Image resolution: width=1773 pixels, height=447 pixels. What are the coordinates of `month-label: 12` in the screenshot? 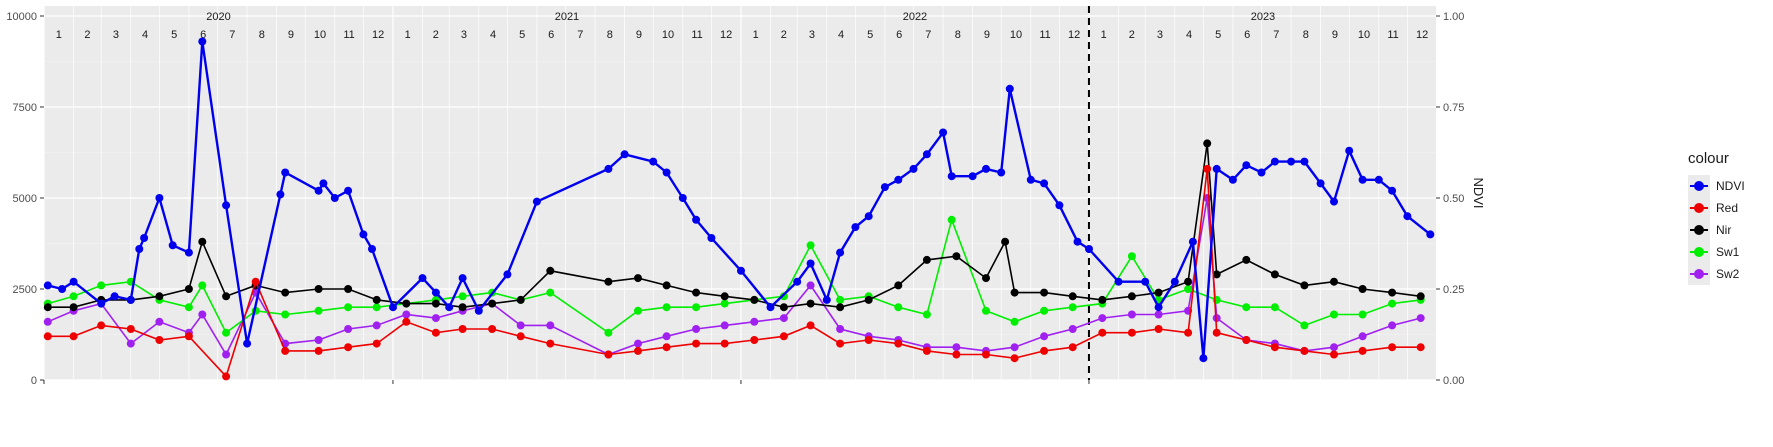 It's located at (1422, 35).